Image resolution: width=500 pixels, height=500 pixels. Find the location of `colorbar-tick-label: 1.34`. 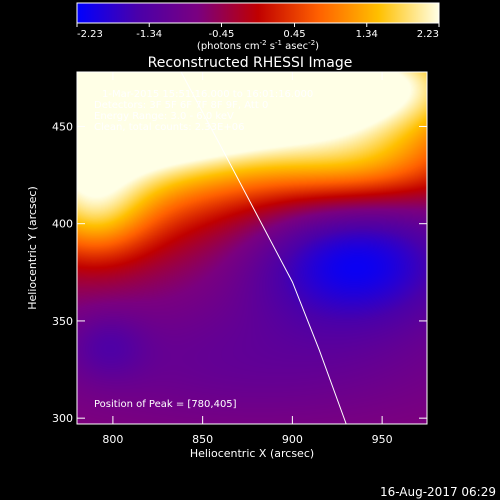

colorbar-tick-label: 1.34 is located at coordinates (367, 34).